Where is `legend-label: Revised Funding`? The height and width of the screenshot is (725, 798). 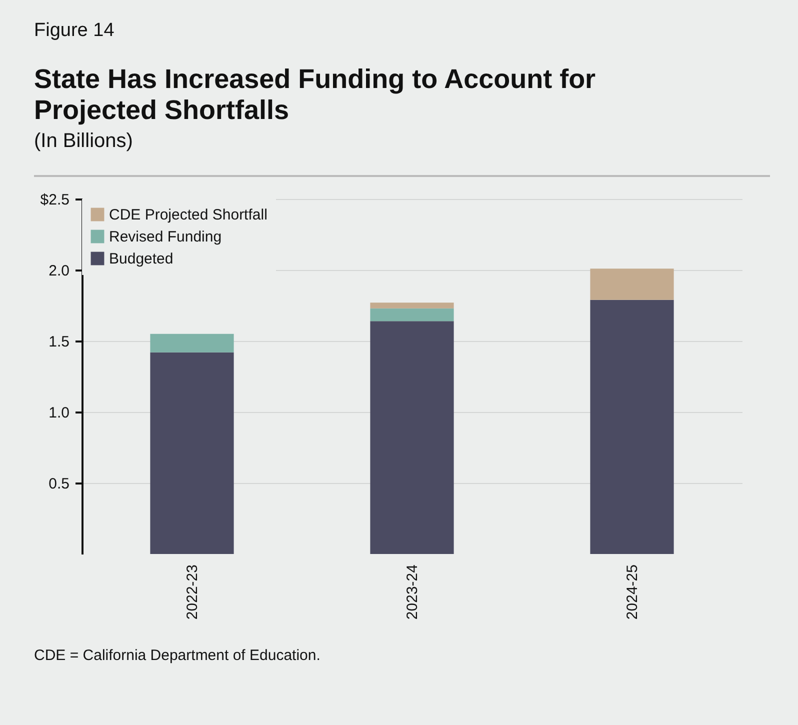
legend-label: Revised Funding is located at coordinates (165, 237).